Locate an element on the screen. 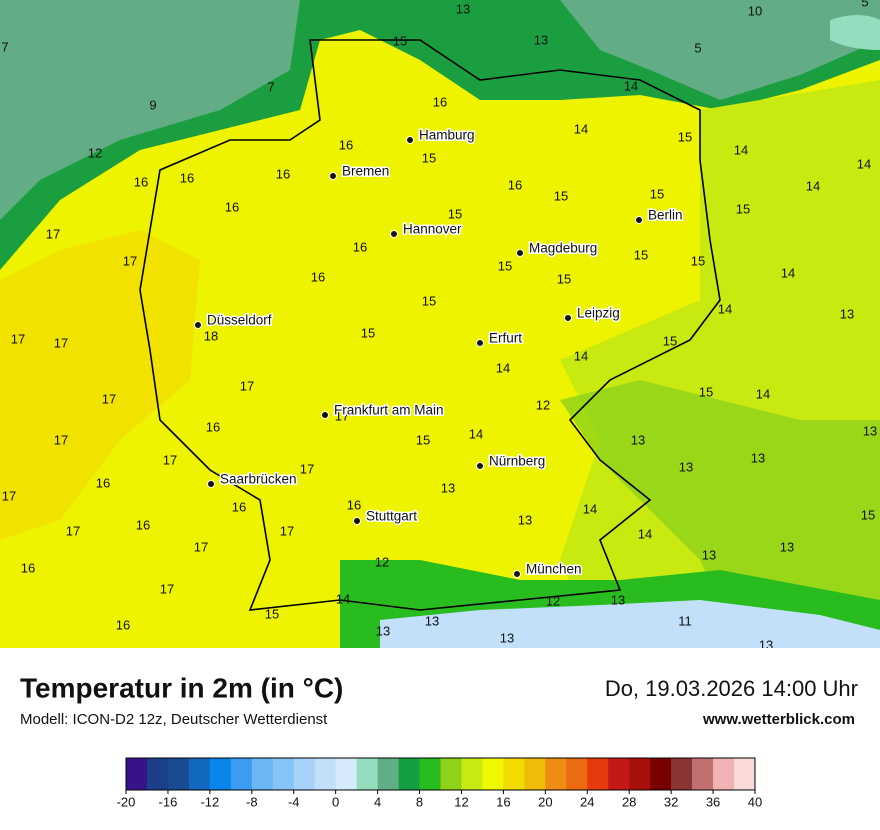 The height and width of the screenshot is (830, 880). colorbar-tick-label: 28 is located at coordinates (629, 801).